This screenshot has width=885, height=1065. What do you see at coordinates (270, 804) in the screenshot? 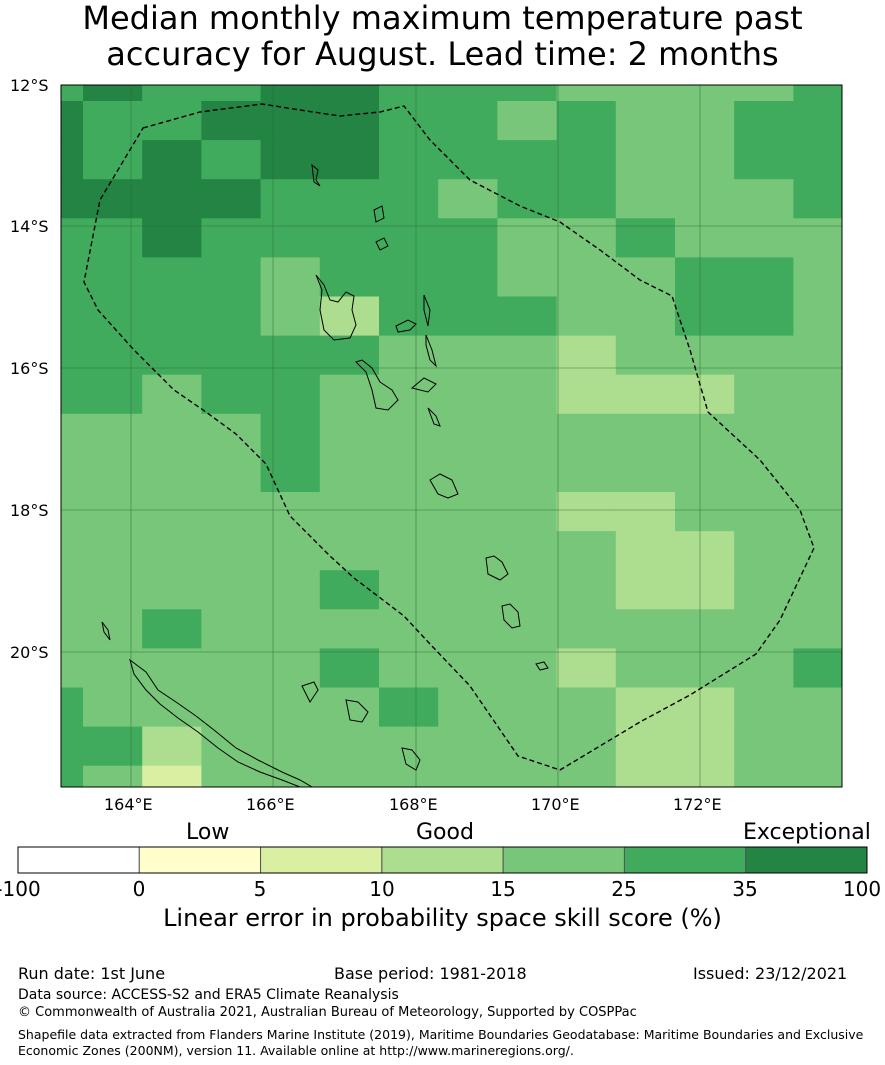
I see `lon-label-166e: 166°E` at bounding box center [270, 804].